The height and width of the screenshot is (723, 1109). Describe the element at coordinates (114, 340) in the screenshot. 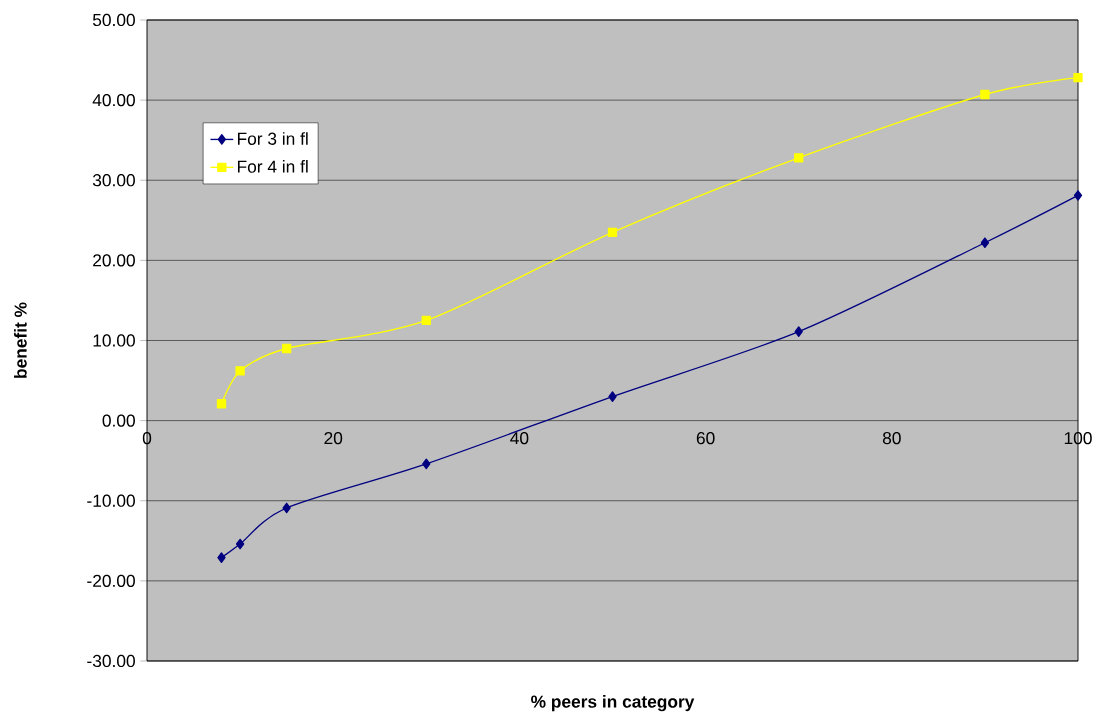

I see `y-tick-label: 10.00` at that location.